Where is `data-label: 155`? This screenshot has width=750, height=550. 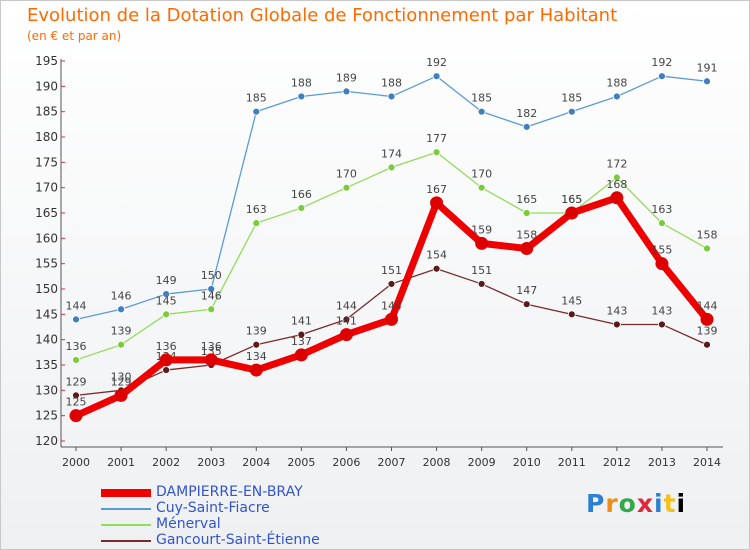 data-label: 155 is located at coordinates (661, 250).